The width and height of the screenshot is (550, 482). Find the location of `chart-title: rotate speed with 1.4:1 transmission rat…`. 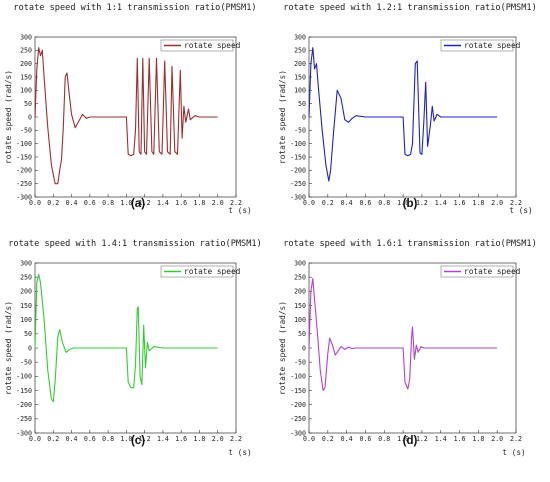

chart-title: rotate speed with 1.4:1 transmission rat… is located at coordinates (135, 244).